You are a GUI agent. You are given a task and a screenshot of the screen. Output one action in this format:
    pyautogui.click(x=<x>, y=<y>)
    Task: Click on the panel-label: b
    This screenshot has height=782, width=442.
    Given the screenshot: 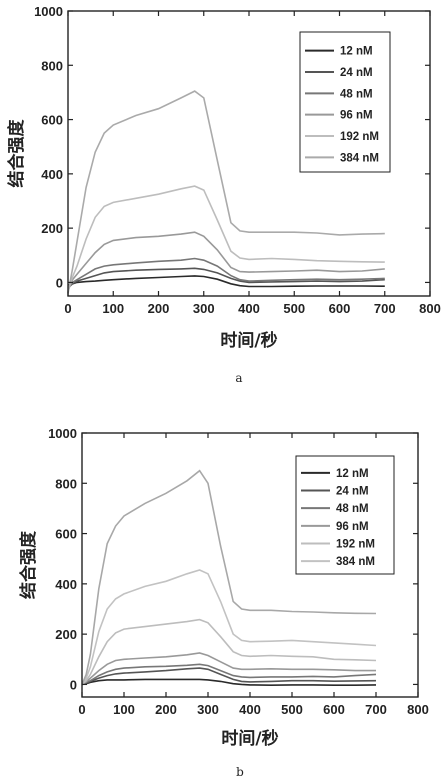 What is the action you would take?
    pyautogui.click(x=240, y=772)
    